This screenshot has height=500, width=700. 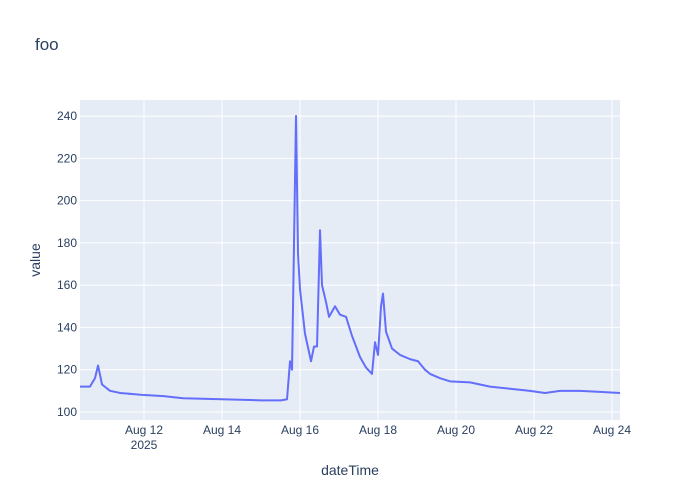 I want to click on chart-title: foo, so click(x=47, y=44).